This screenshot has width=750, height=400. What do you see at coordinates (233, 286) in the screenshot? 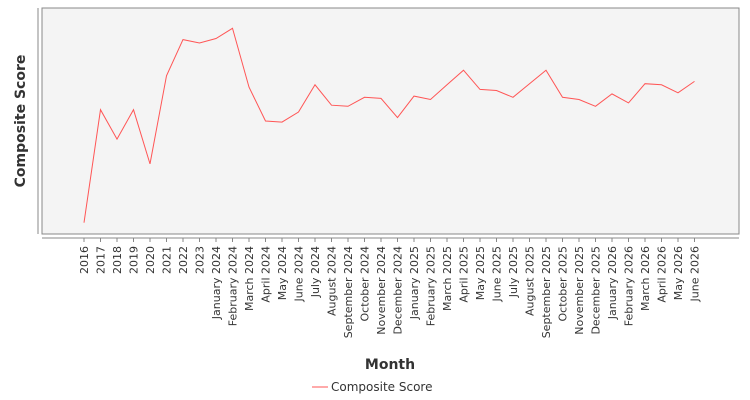
I see `x-tick-label: February 2024` at bounding box center [233, 286].